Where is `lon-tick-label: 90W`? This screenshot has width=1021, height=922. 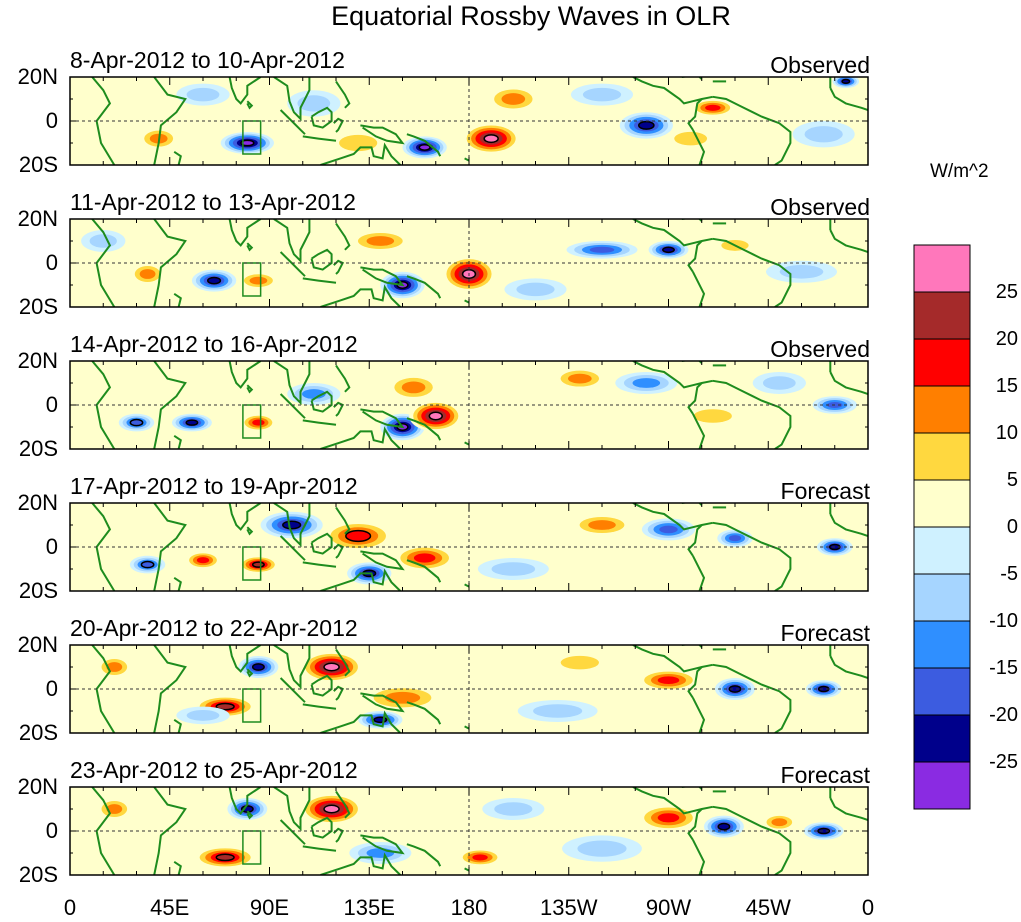 lon-tick-label: 90W is located at coordinates (668, 907).